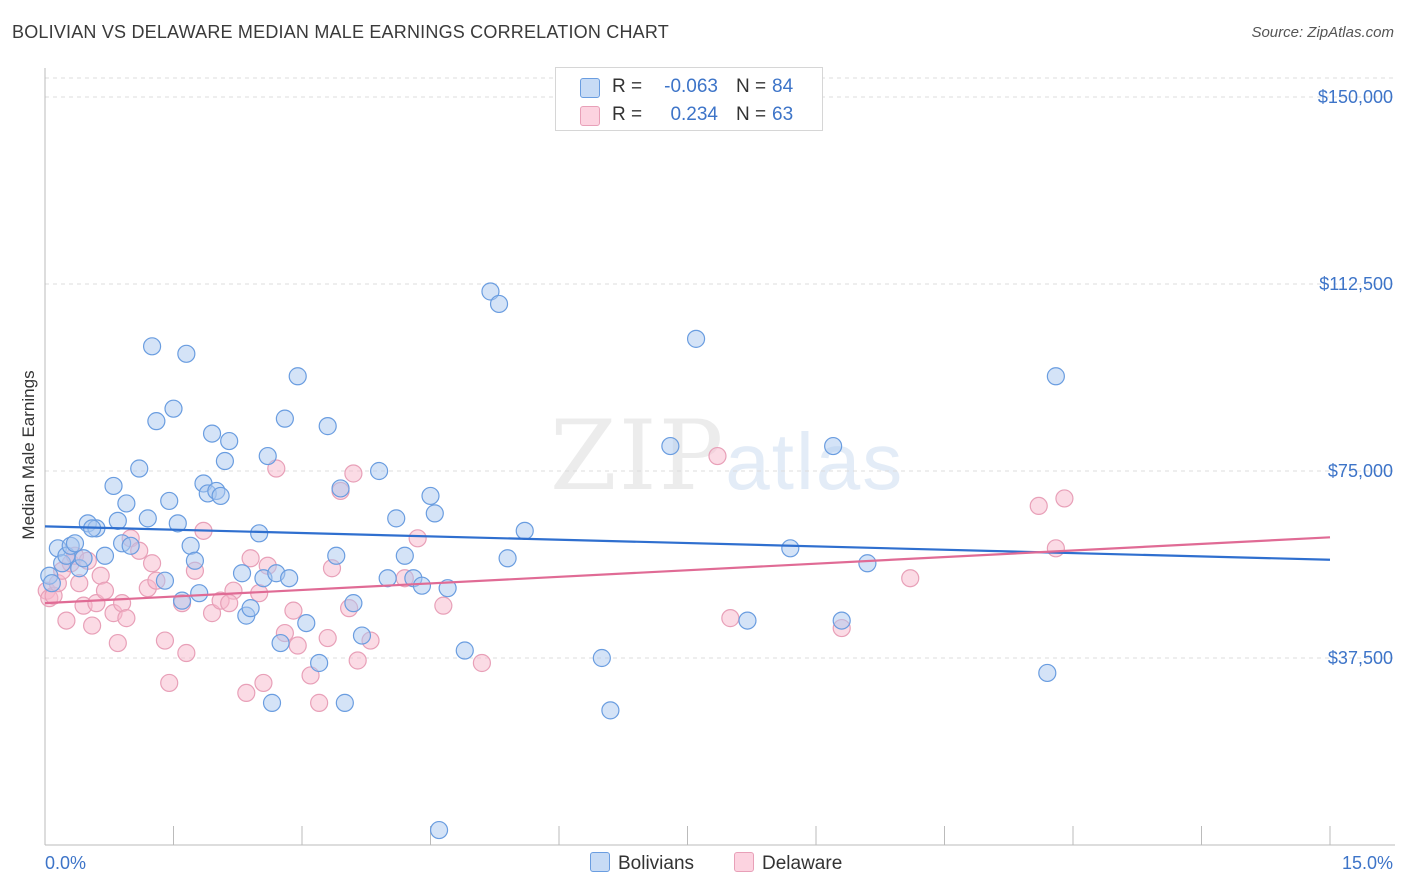  What do you see at coordinates (65, 863) in the screenshot?
I see `x-tick-label: 0.0%` at bounding box center [65, 863].